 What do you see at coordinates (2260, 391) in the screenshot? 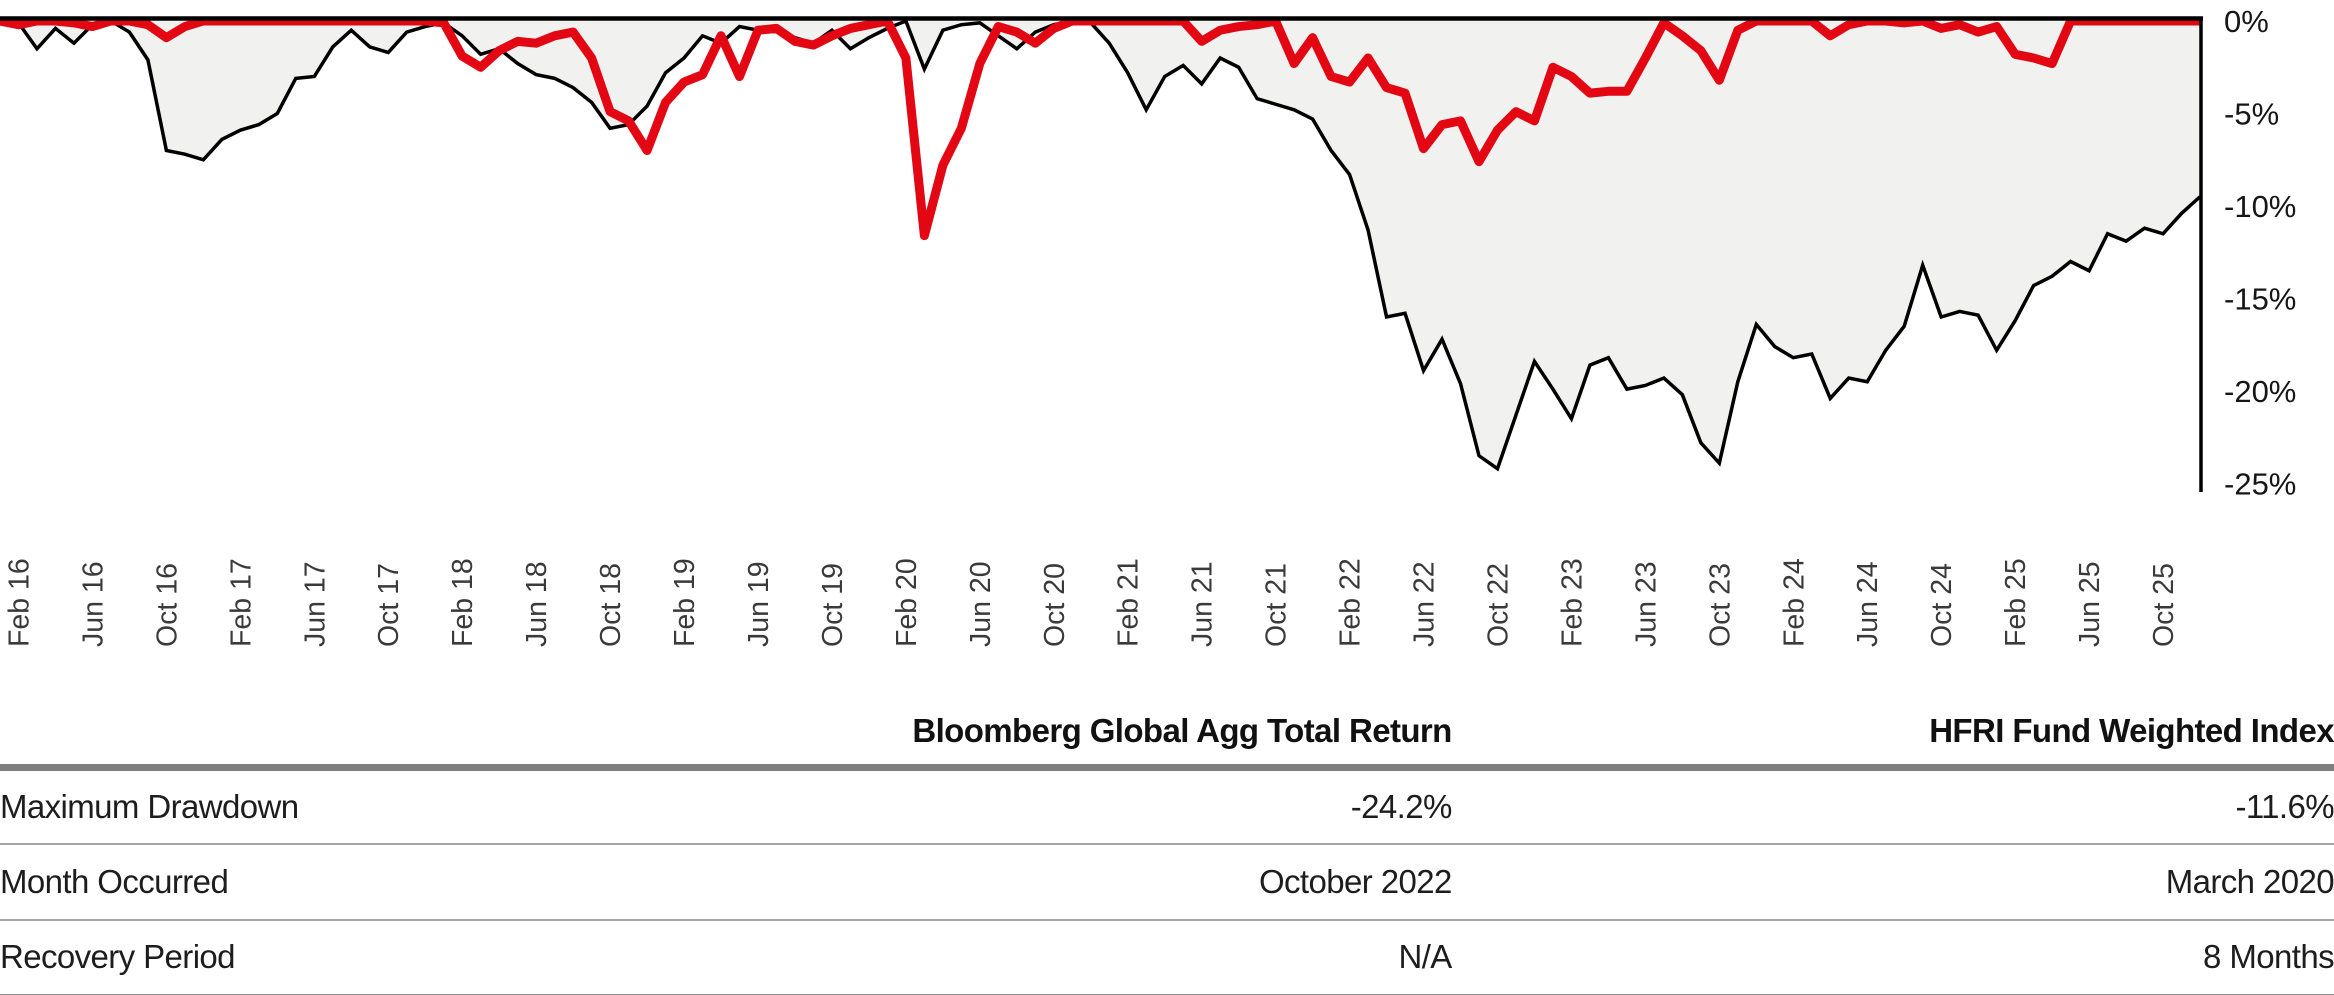
I see `y-tick-label: -20%` at bounding box center [2260, 391].